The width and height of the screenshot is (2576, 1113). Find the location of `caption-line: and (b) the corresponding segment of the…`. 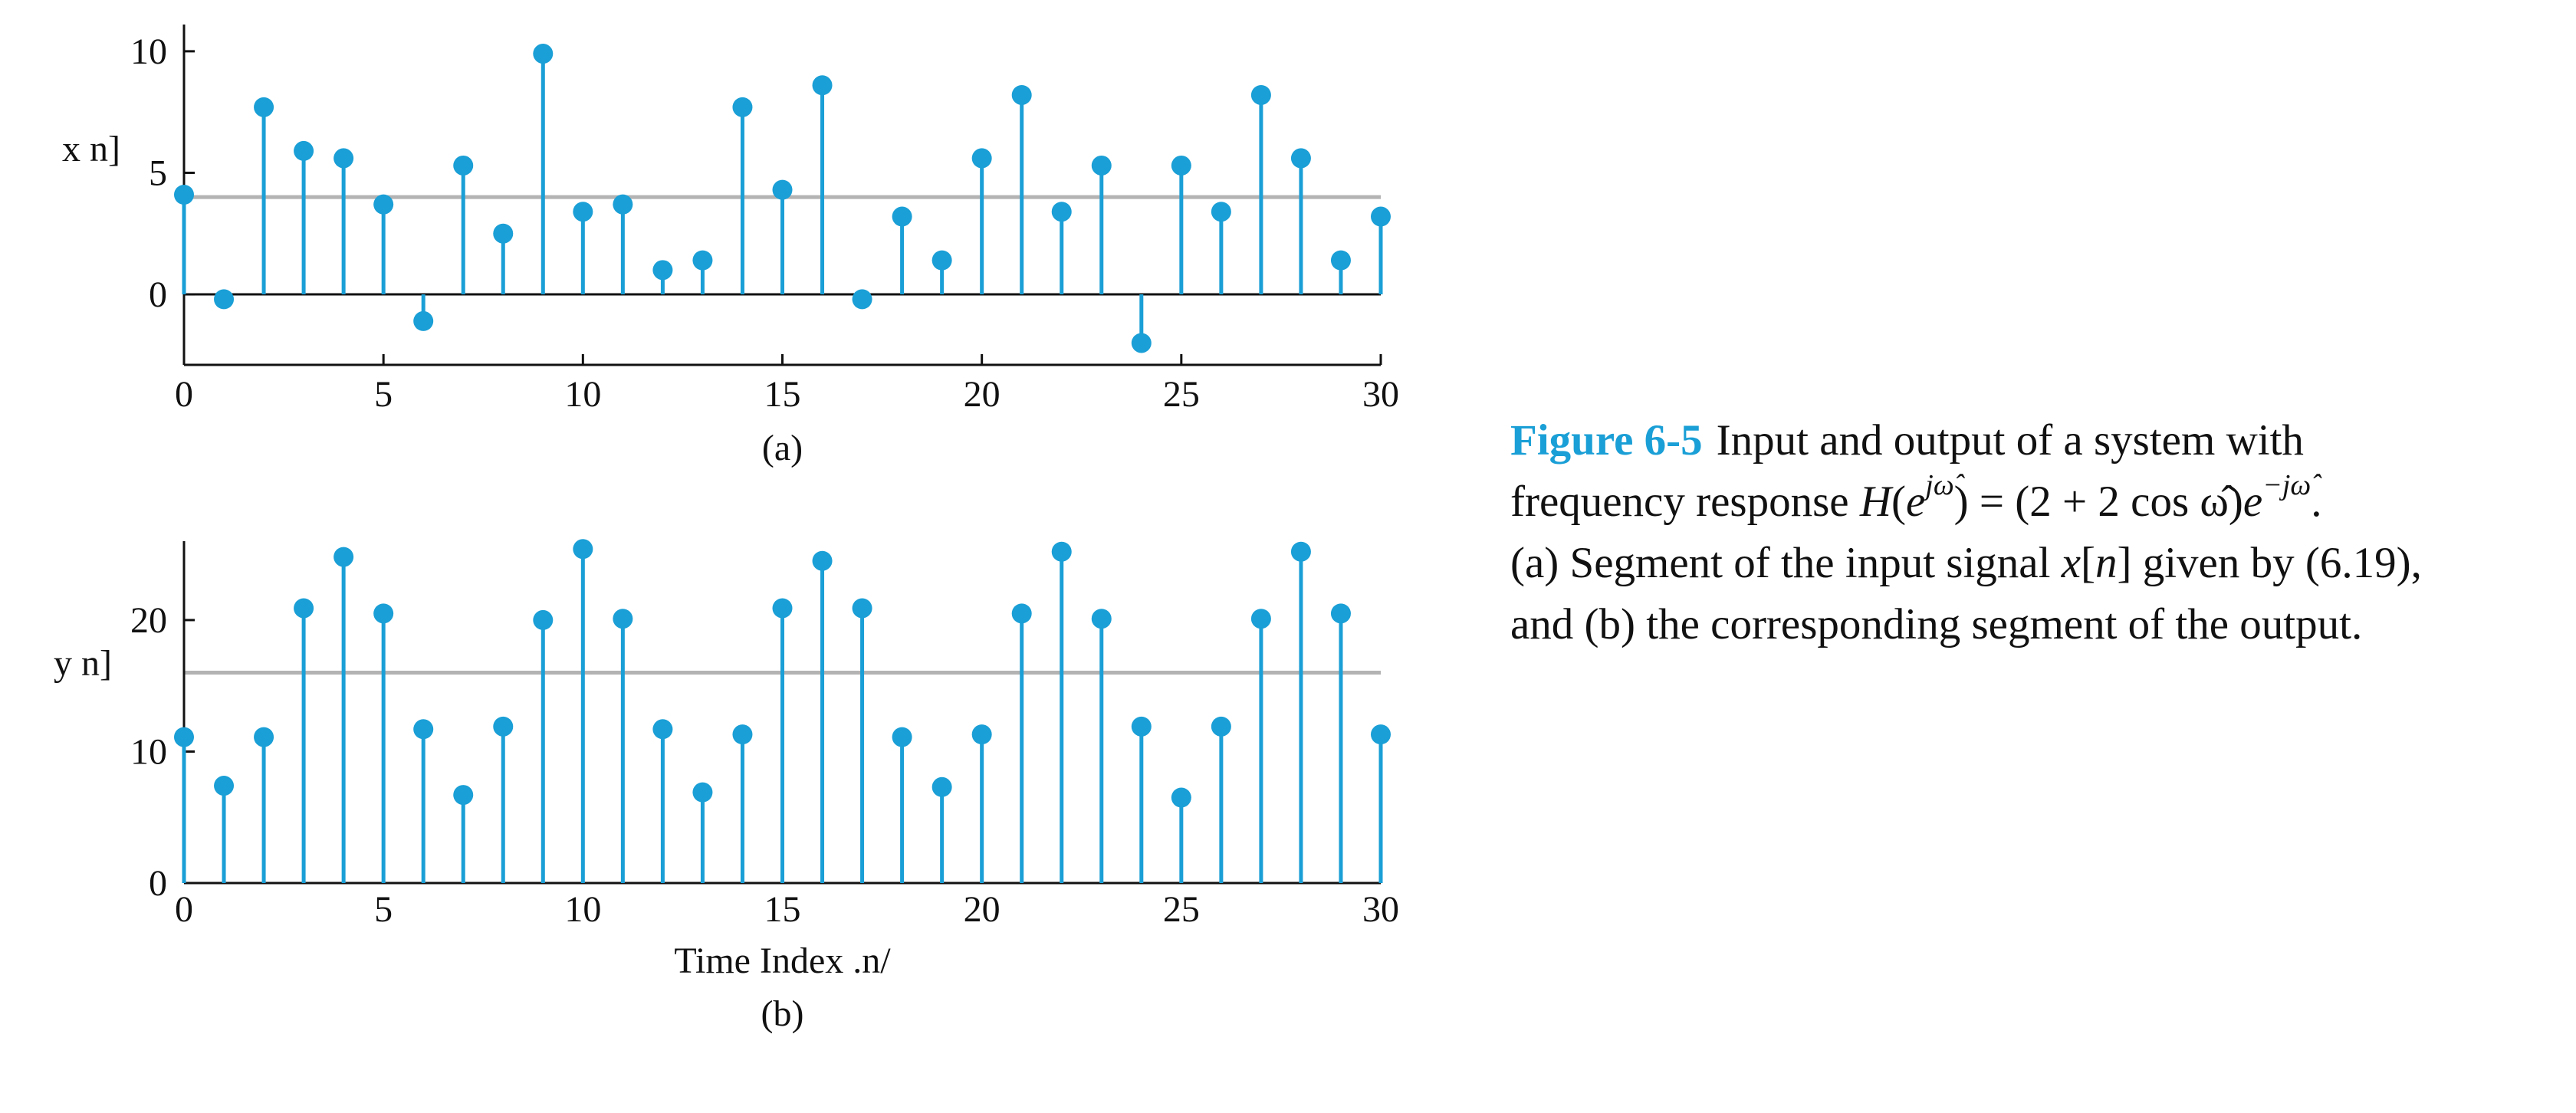

caption-line: and (b) the corresponding segment of the… is located at coordinates (1966, 624).